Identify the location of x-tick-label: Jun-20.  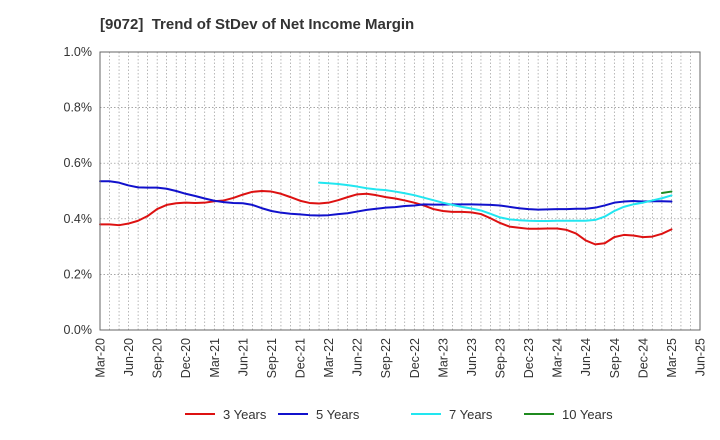
(129, 357).